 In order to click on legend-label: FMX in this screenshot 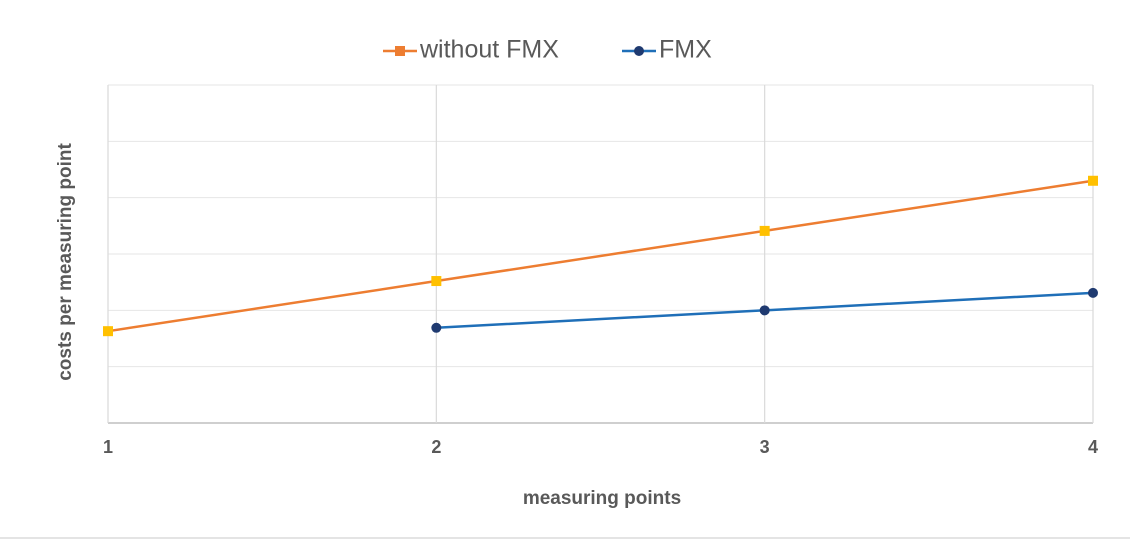, I will do `click(685, 50)`.